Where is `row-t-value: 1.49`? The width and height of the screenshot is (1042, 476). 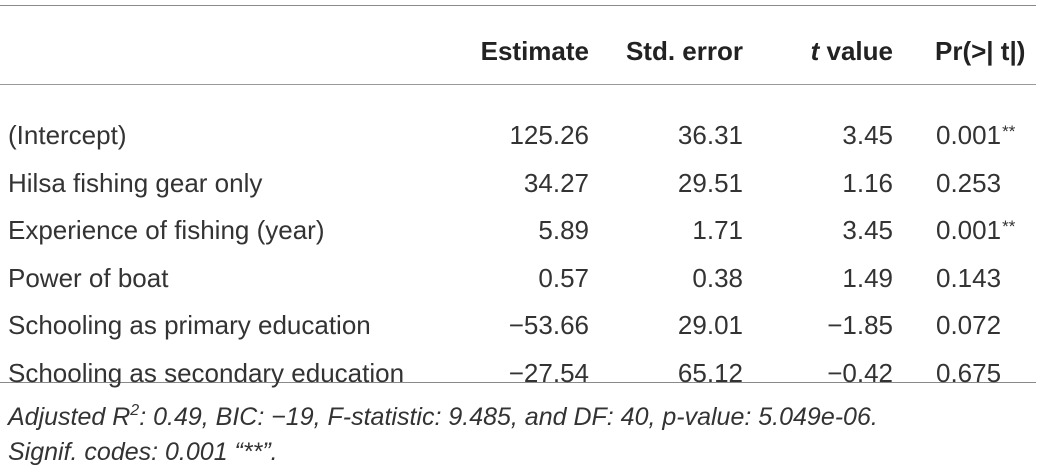 row-t-value: 1.49 is located at coordinates (867, 277).